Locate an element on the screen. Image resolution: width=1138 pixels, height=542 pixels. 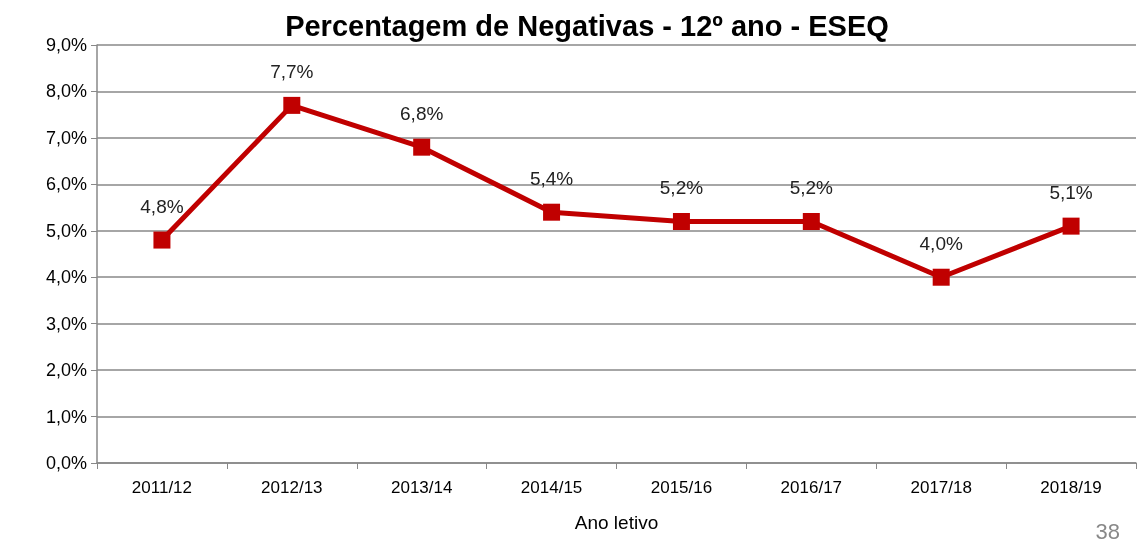
y-tick-label: 6,0% is located at coordinates (66, 184).